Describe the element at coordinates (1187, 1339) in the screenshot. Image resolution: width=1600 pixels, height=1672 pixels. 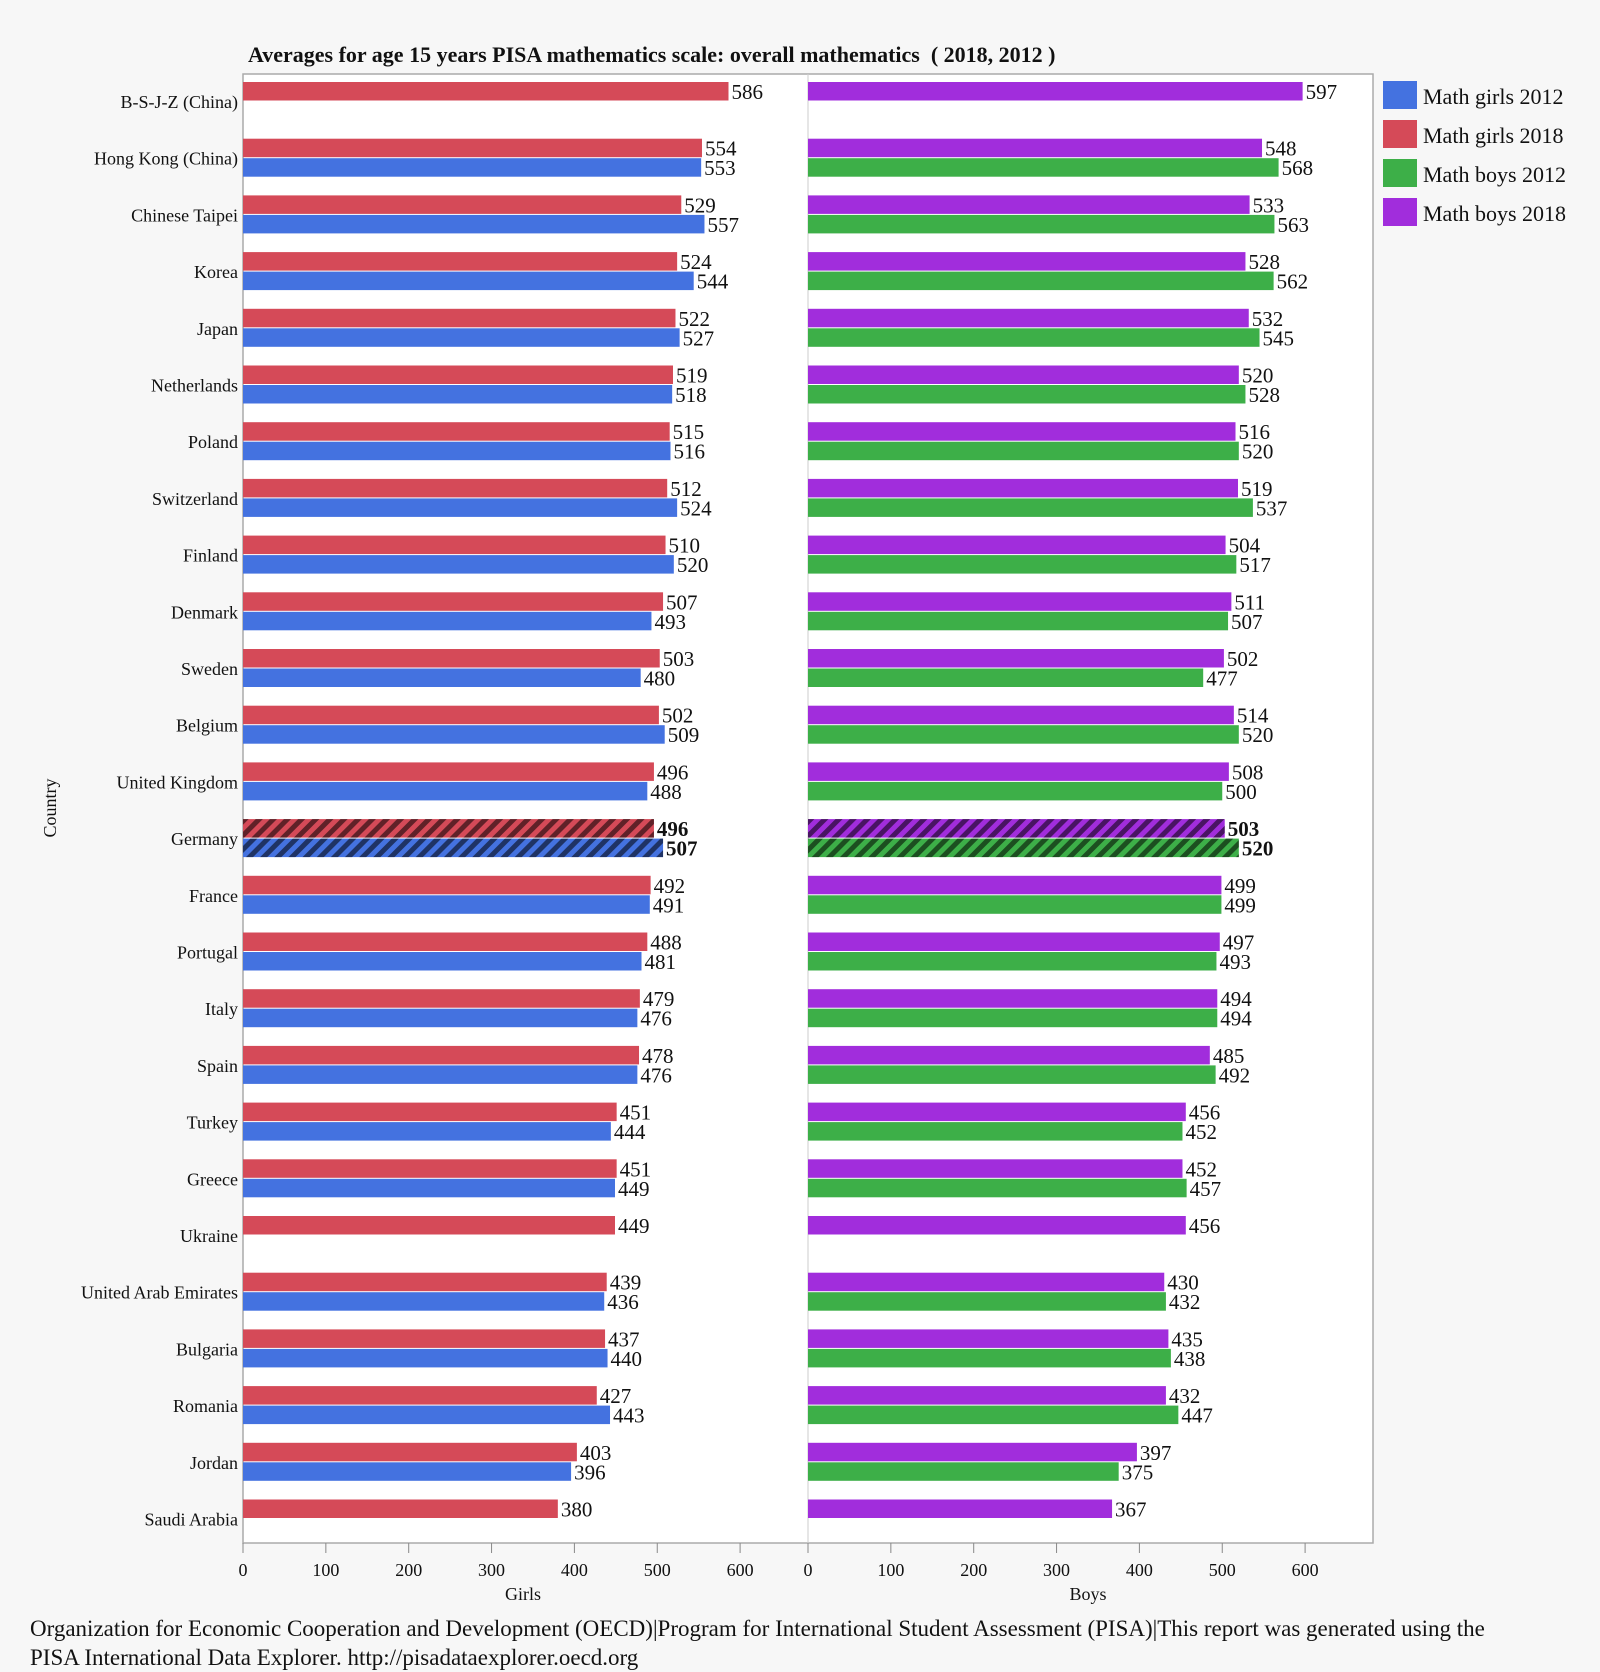
I see `data-label-boys2018: 435` at that location.